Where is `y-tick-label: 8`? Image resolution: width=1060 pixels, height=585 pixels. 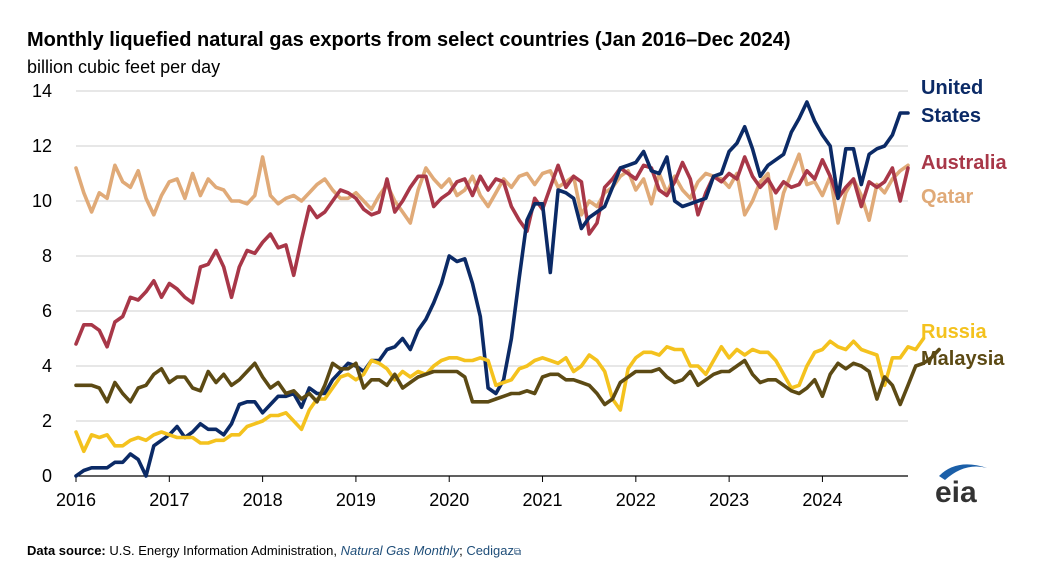
y-tick-label: 8 is located at coordinates (47, 256).